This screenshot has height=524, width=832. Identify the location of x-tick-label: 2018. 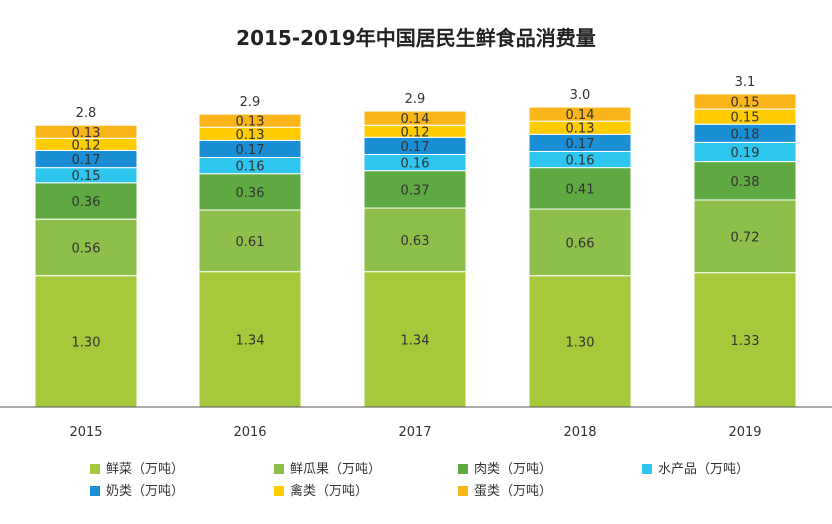
(579, 432).